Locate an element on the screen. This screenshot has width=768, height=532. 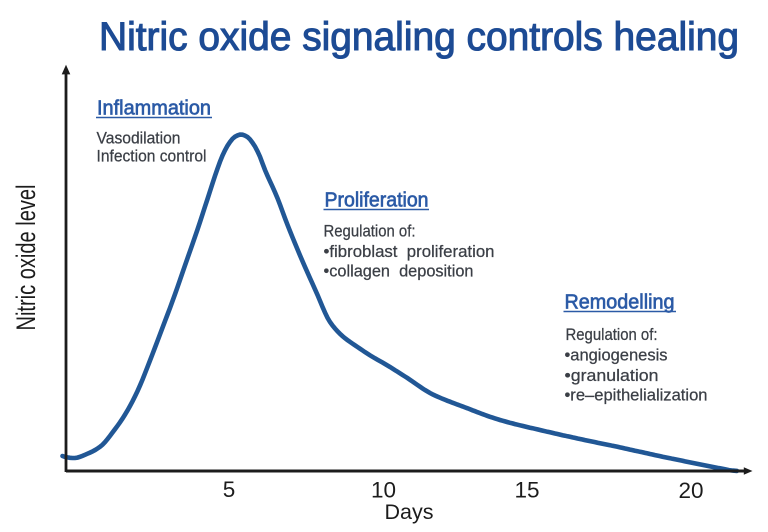
svg-text: •angiogenesis is located at coordinates (616, 356).